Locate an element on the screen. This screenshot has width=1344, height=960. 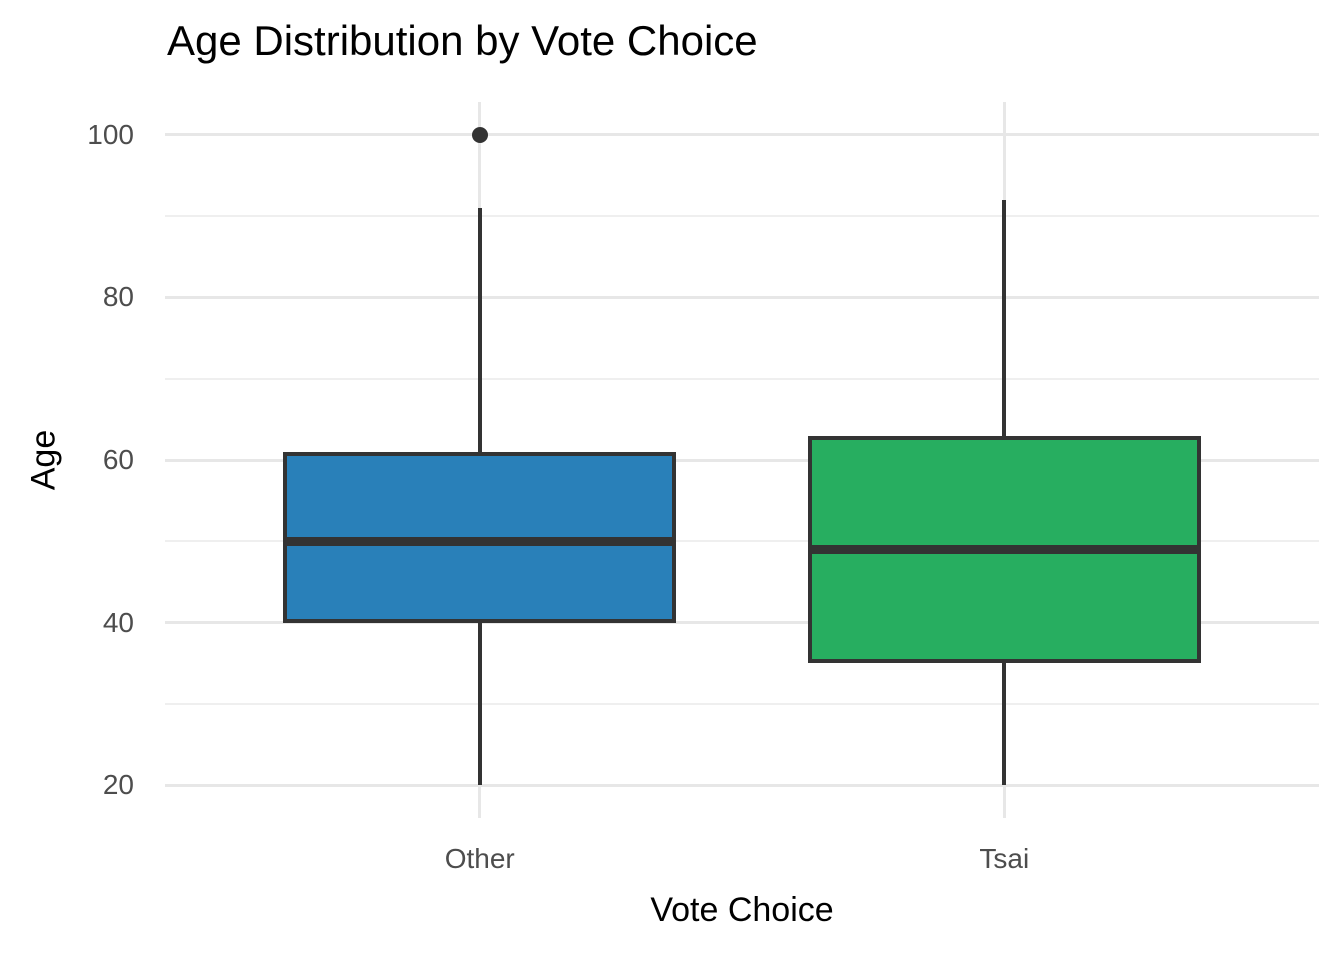
y-tick-label: 60 is located at coordinates (118, 459).